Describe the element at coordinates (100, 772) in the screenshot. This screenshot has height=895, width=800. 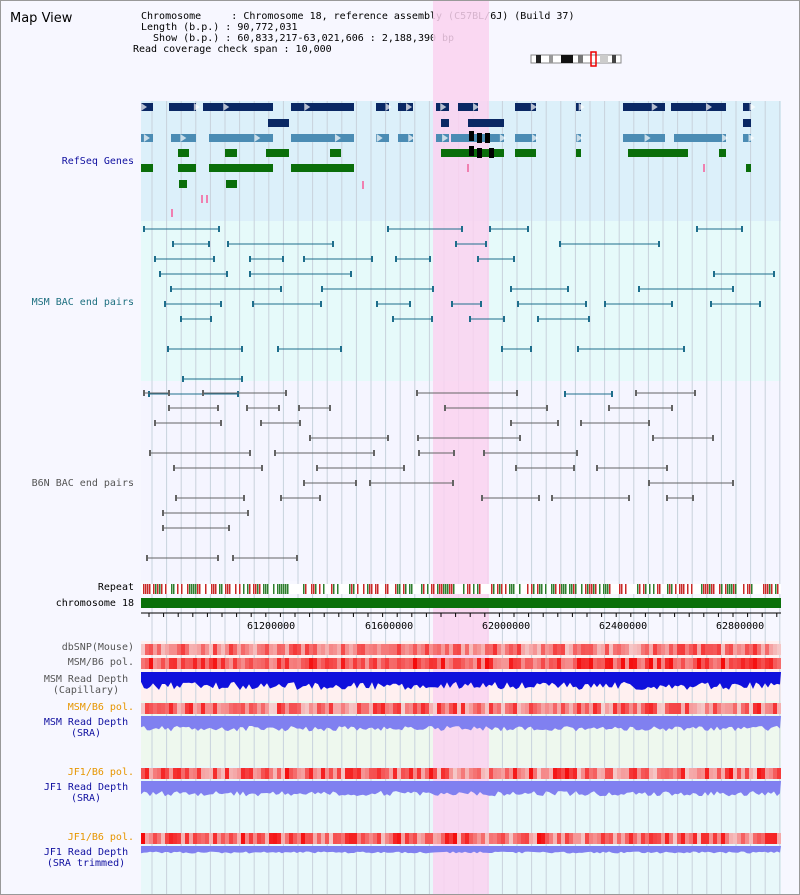
I see `track-label-jf1-b6-pol: JF1/B6 pol.` at that location.